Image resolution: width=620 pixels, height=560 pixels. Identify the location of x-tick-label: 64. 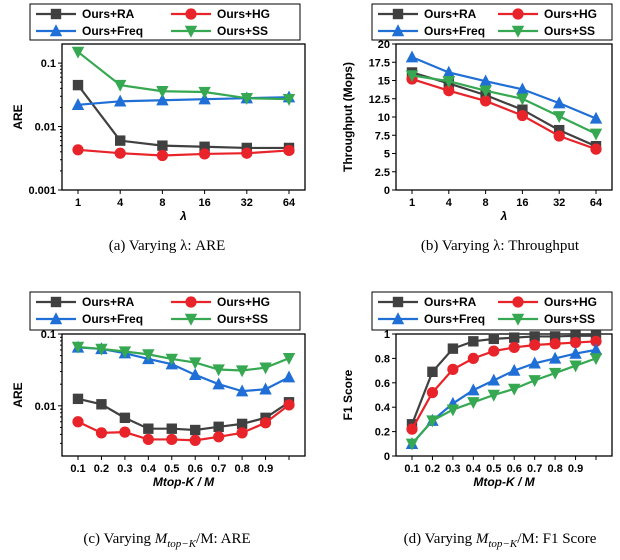
(596, 203).